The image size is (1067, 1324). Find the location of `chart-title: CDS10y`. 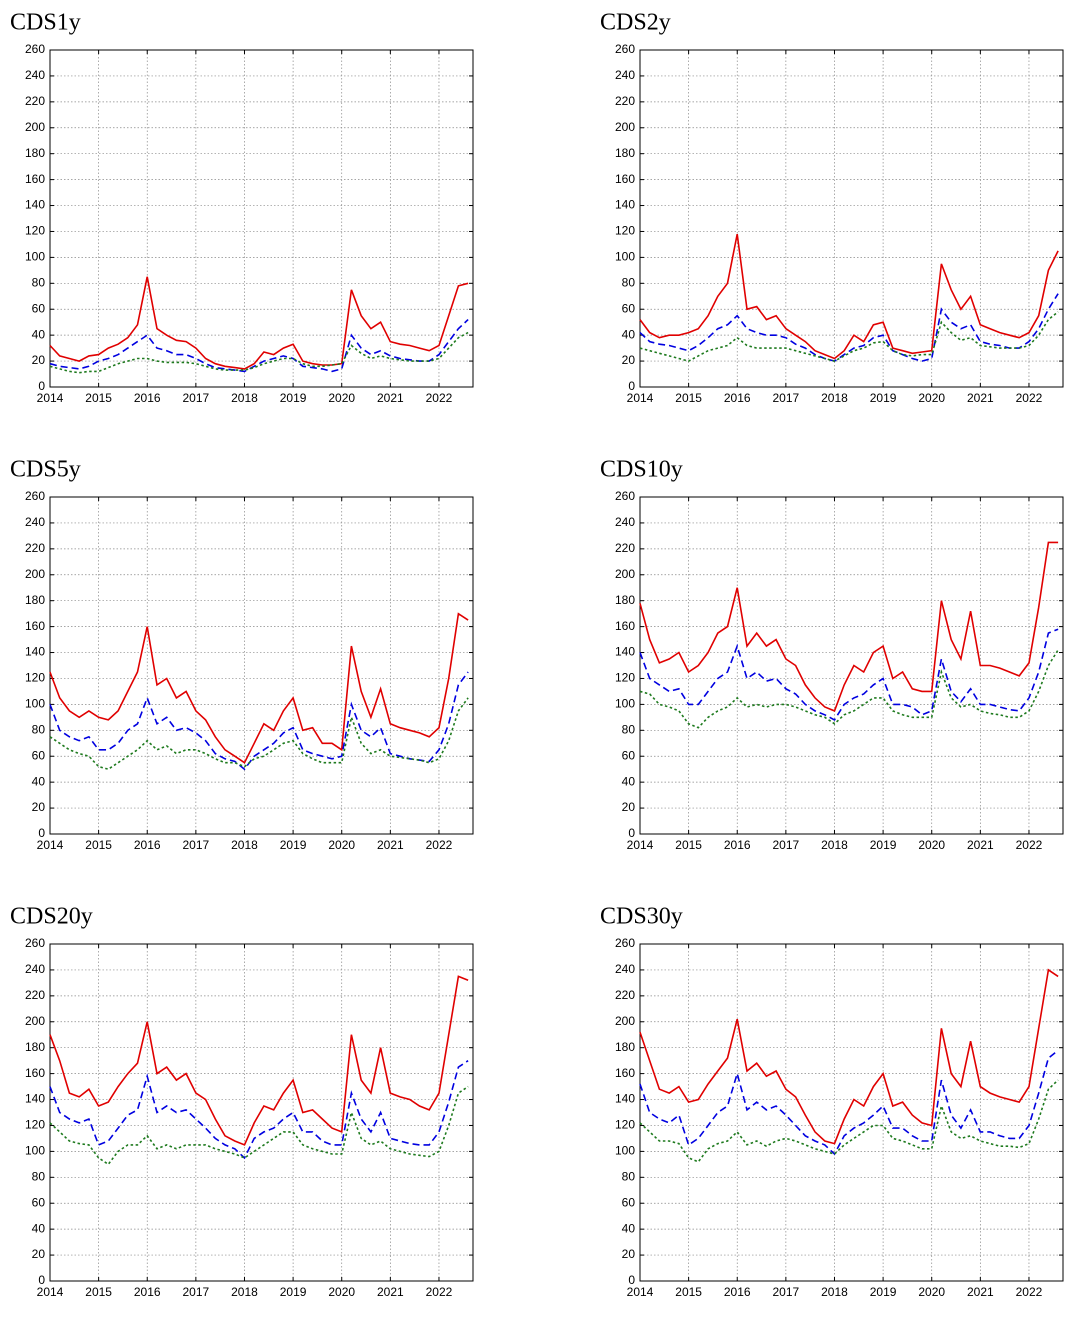

chart-title: CDS10y is located at coordinates (641, 470).